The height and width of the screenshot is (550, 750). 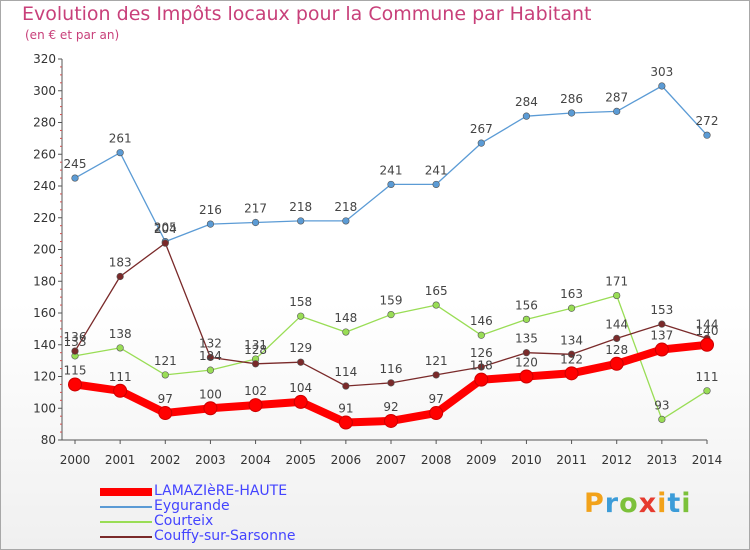 What do you see at coordinates (481, 129) in the screenshot?
I see `data-label: 267` at bounding box center [481, 129].